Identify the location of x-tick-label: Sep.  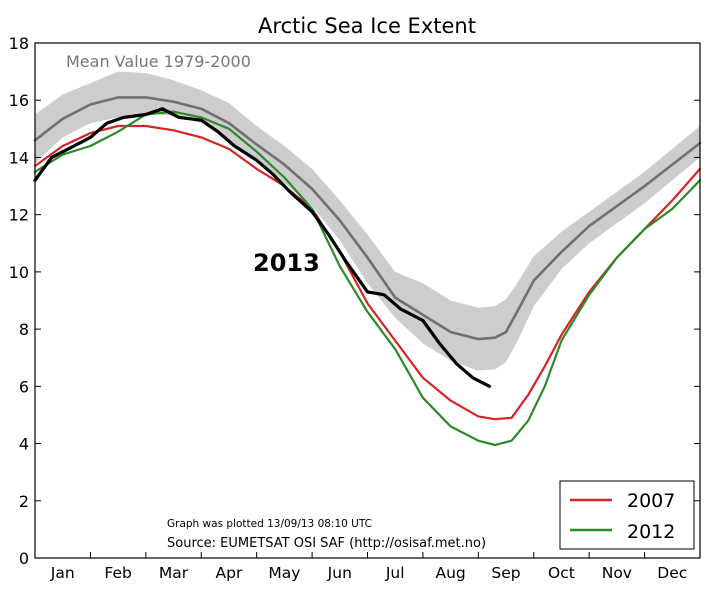
(505, 573).